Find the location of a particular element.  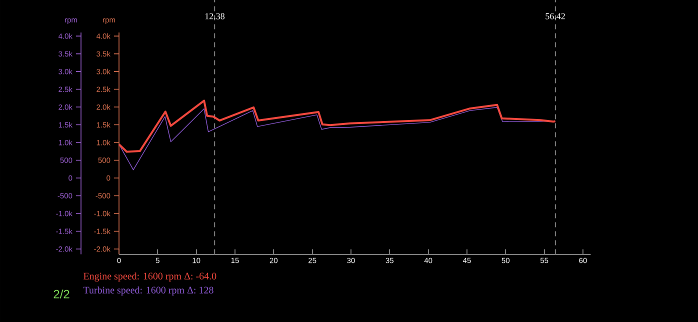

ref-line-label: 56.42 is located at coordinates (555, 16).